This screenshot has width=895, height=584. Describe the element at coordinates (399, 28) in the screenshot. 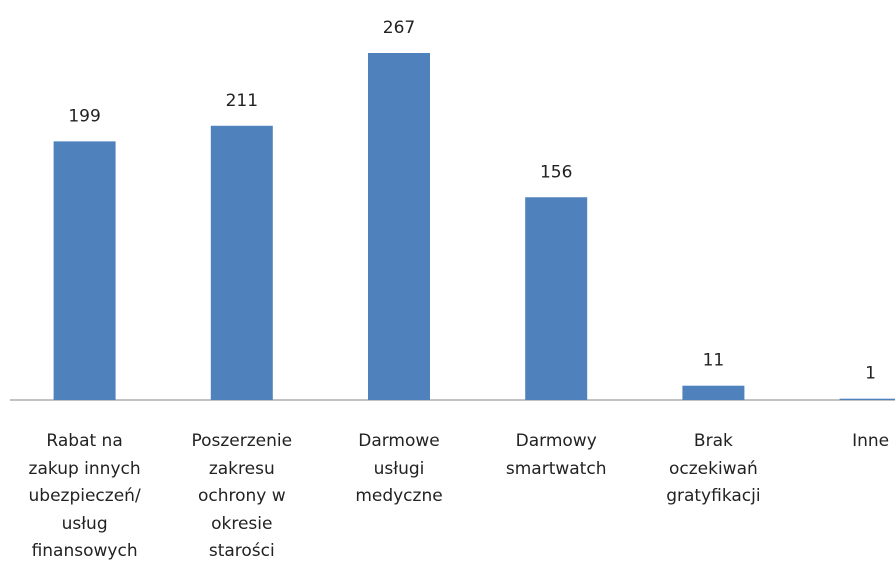

I see `data-label: 267` at that location.